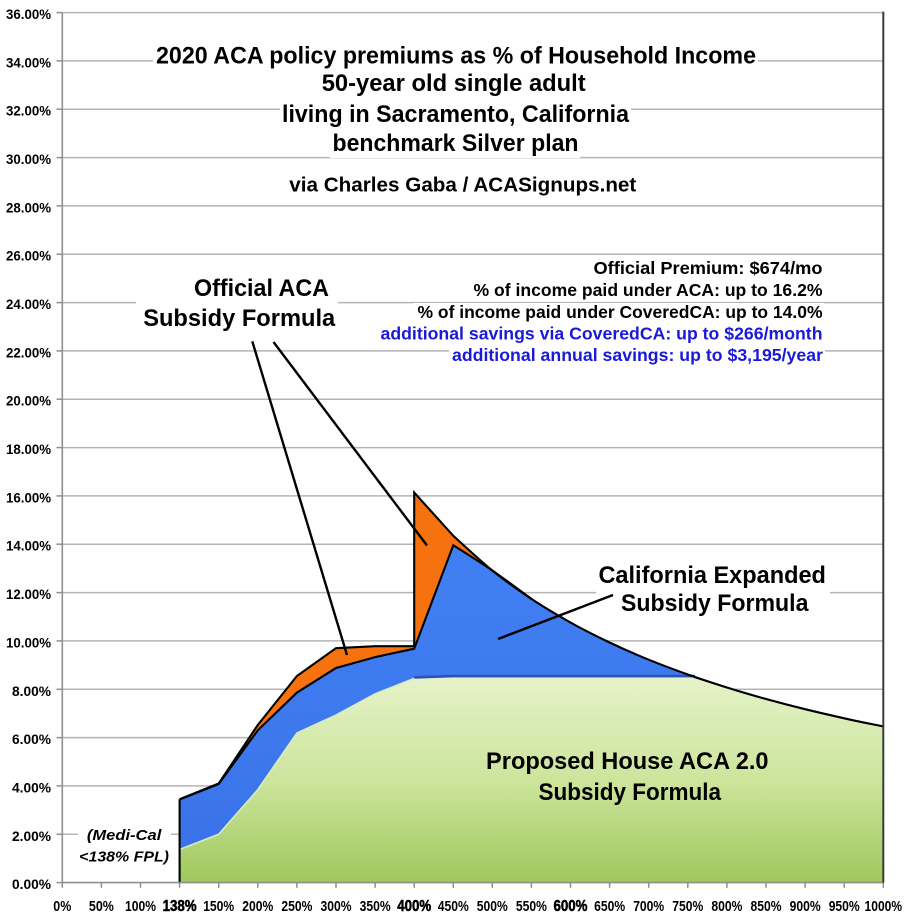 The height and width of the screenshot is (920, 912). What do you see at coordinates (336, 907) in the screenshot?
I see `svg-text: 300%` at bounding box center [336, 907].